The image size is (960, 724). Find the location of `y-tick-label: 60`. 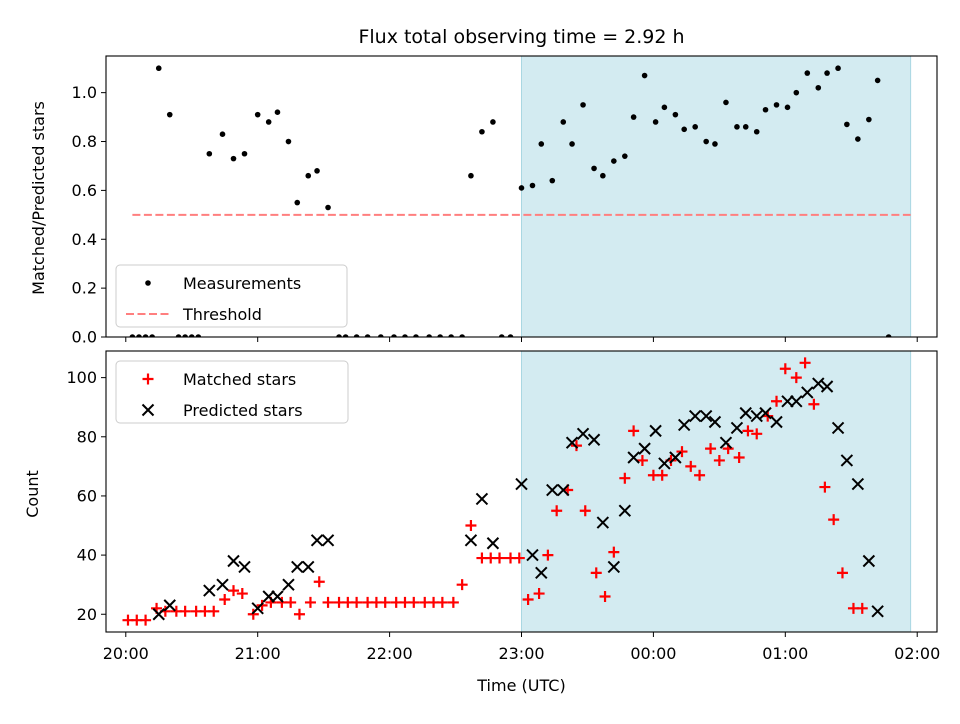

y-tick-label: 60 is located at coordinates (87, 495).